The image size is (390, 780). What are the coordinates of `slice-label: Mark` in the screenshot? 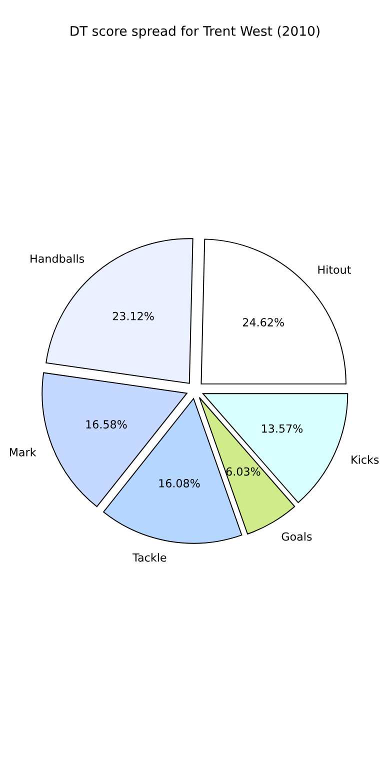 It's located at (23, 452).